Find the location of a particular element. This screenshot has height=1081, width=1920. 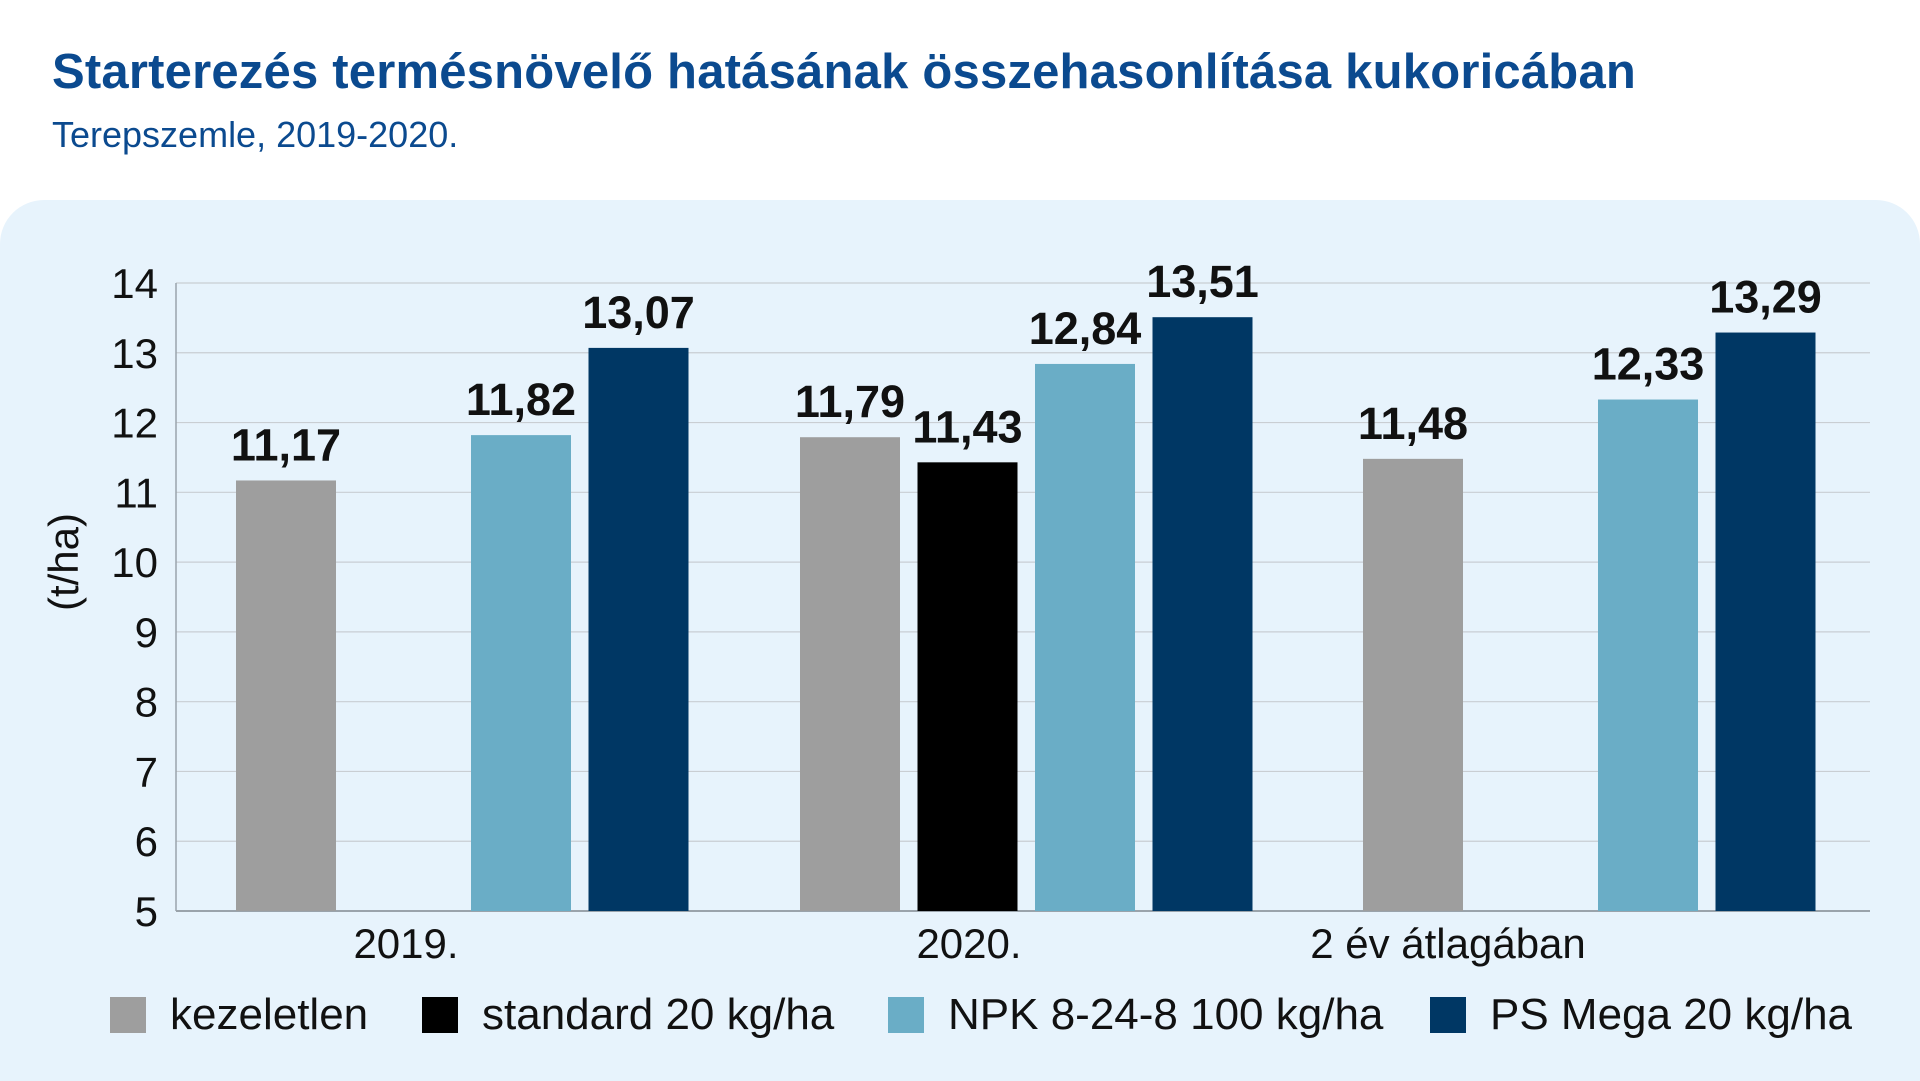

data-label: 13,07 is located at coordinates (638, 312).